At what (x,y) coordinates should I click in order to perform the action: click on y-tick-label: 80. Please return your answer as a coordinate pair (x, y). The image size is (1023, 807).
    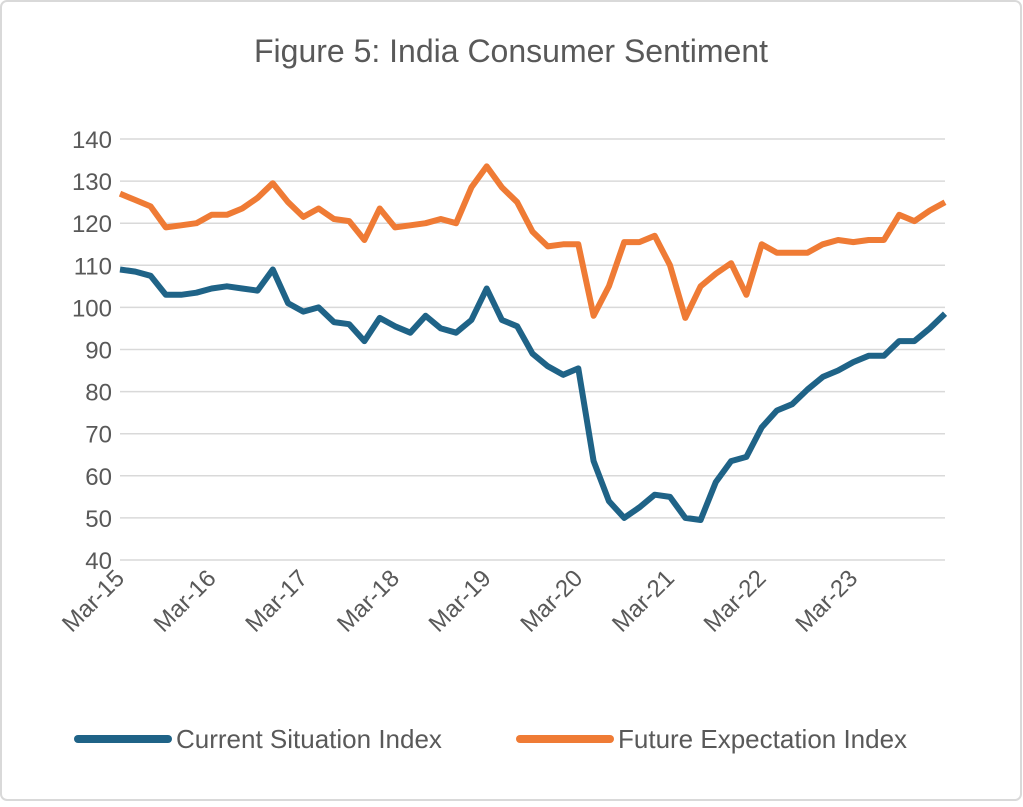
    Looking at the image, I should click on (98, 393).